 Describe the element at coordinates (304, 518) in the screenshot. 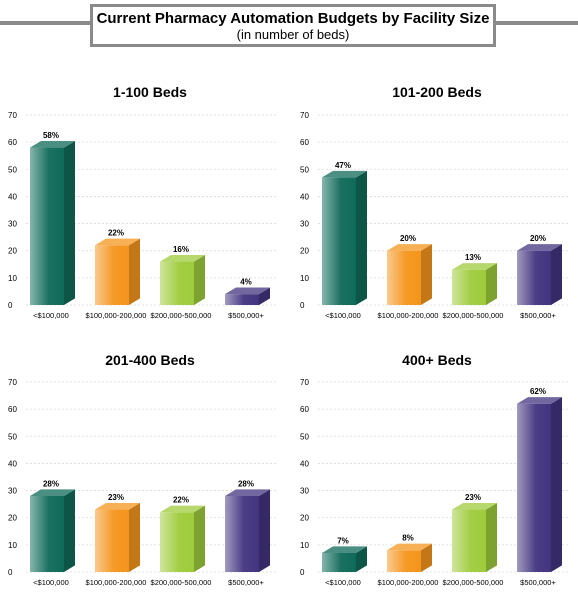

I see `y-tick-label: 20` at that location.